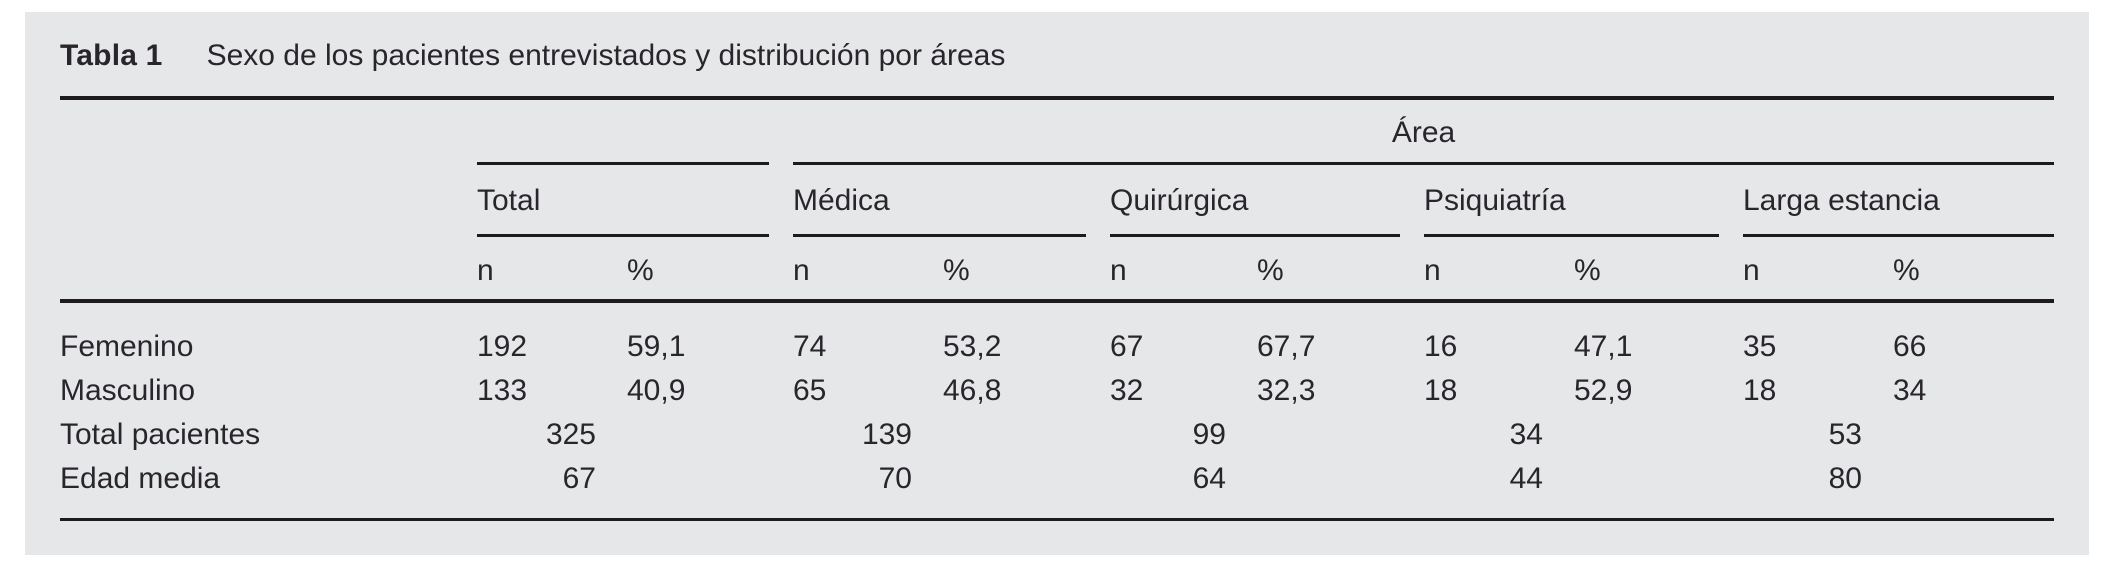 The width and height of the screenshot is (2104, 575). I want to click on data-cell: 133, so click(502, 390).